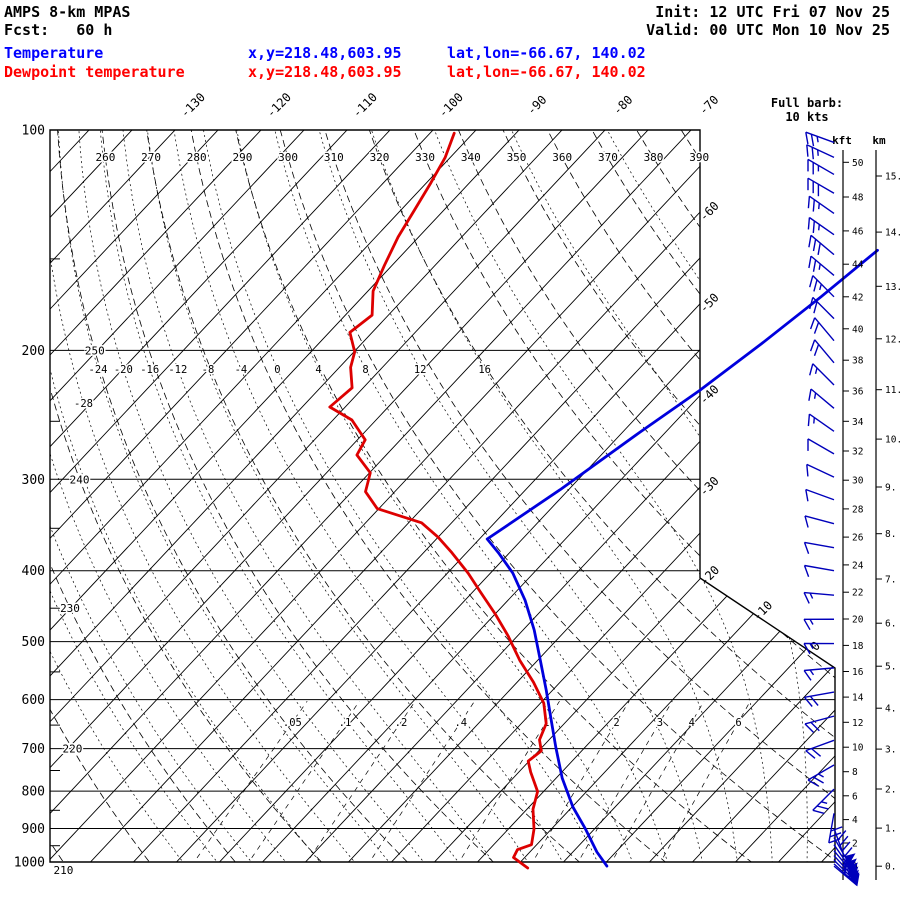  Describe the element at coordinates (33, 571) in the screenshot. I see `pressure-label: 400` at that location.